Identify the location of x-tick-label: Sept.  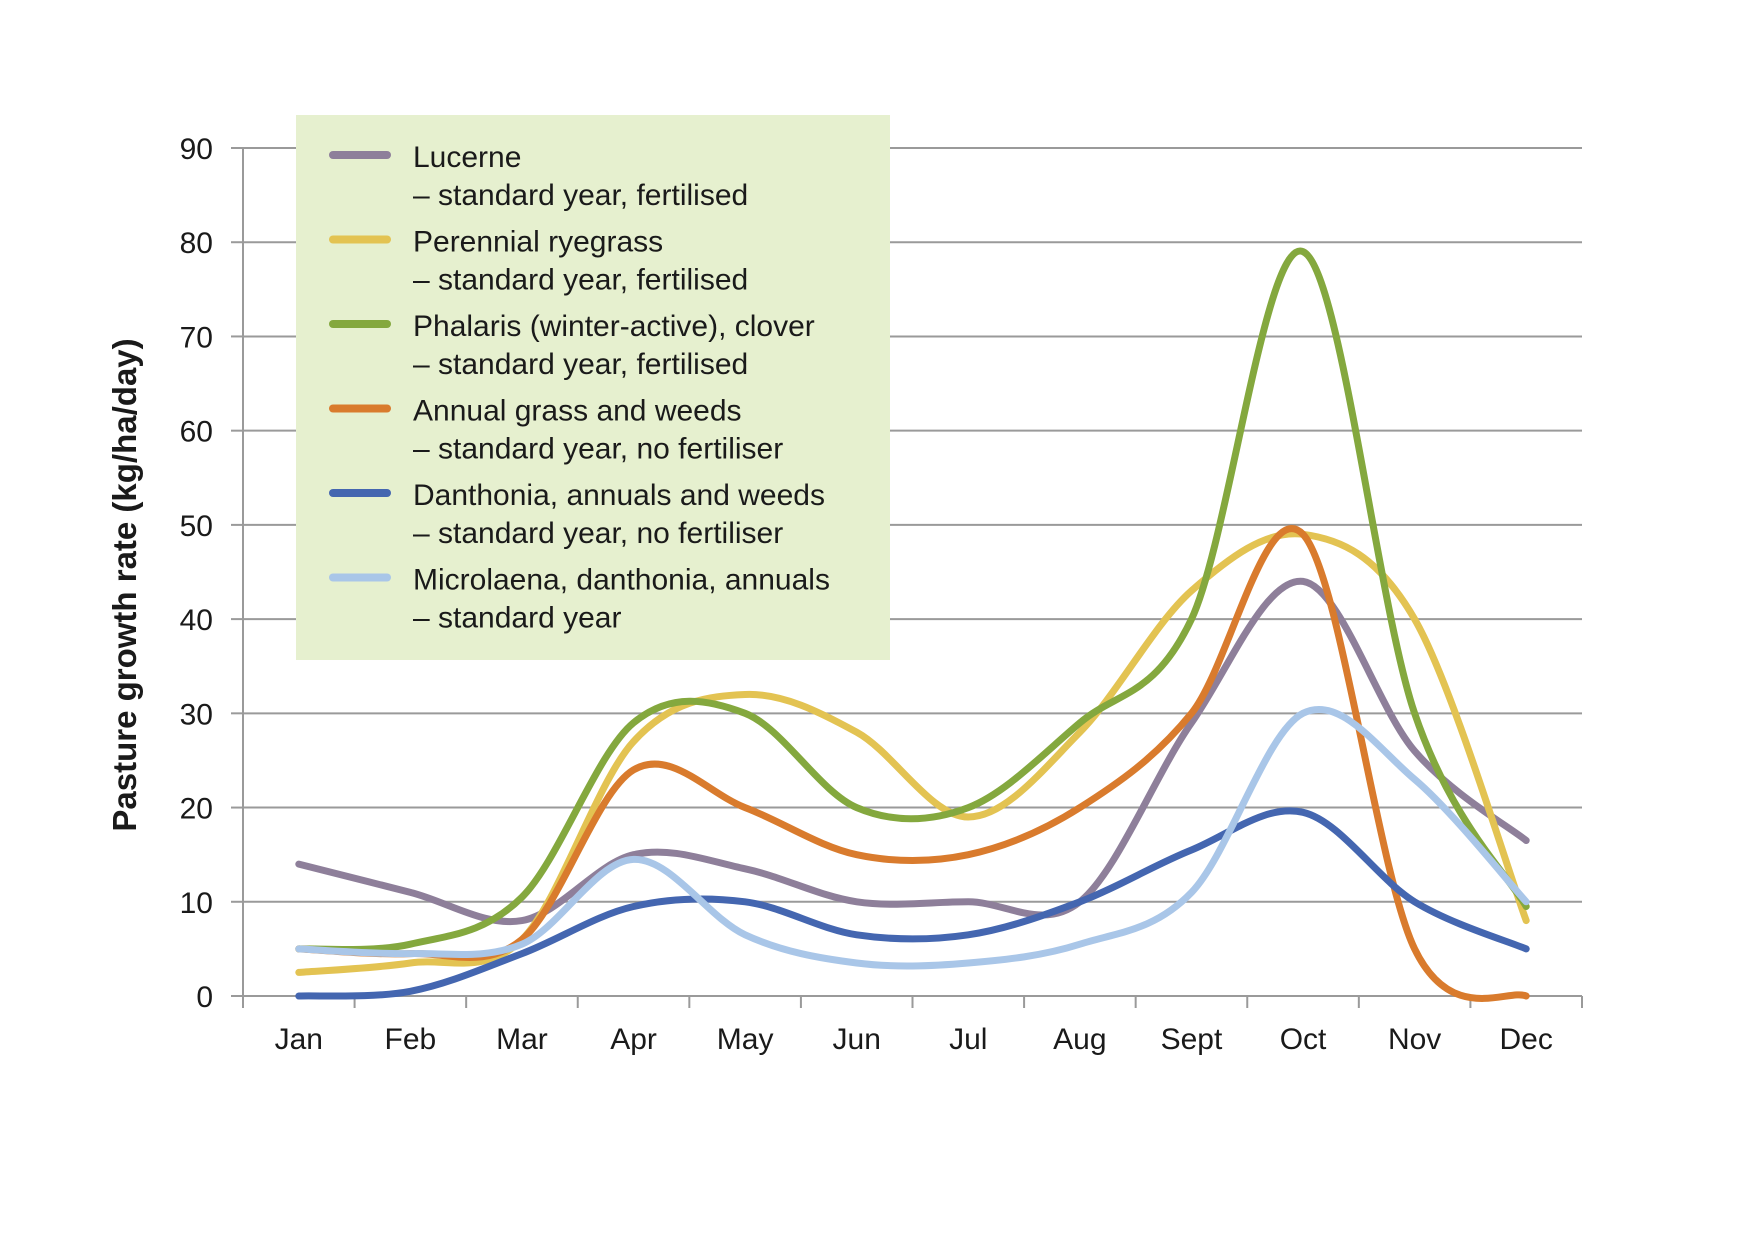
(1192, 1039).